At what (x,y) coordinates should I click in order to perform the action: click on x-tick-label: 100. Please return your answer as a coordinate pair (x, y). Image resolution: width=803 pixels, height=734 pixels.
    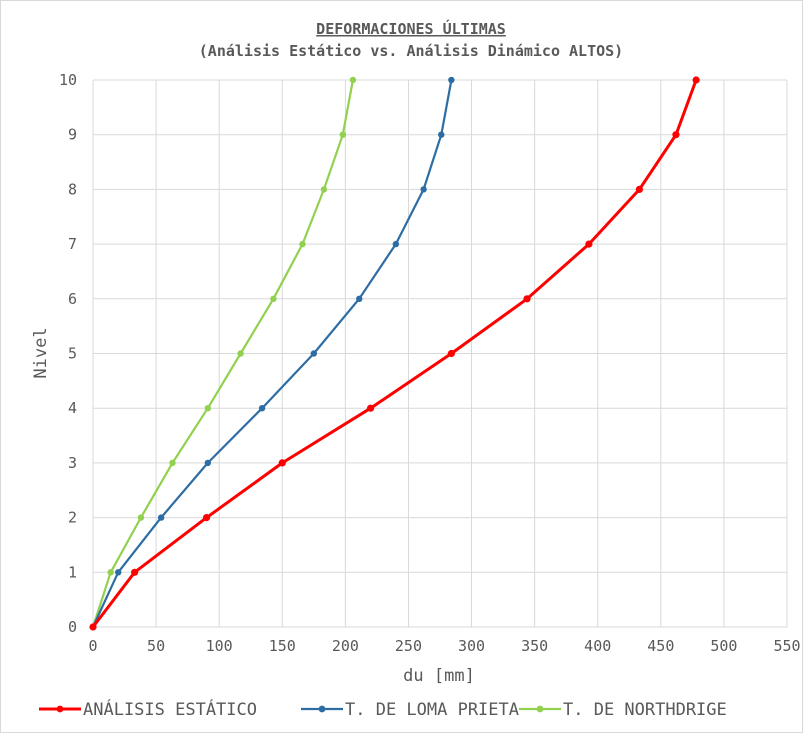
    Looking at the image, I should click on (219, 646).